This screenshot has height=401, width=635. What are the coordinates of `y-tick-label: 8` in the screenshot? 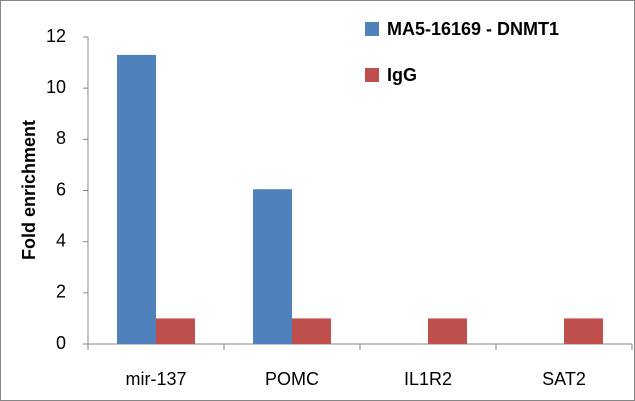 It's located at (61, 138).